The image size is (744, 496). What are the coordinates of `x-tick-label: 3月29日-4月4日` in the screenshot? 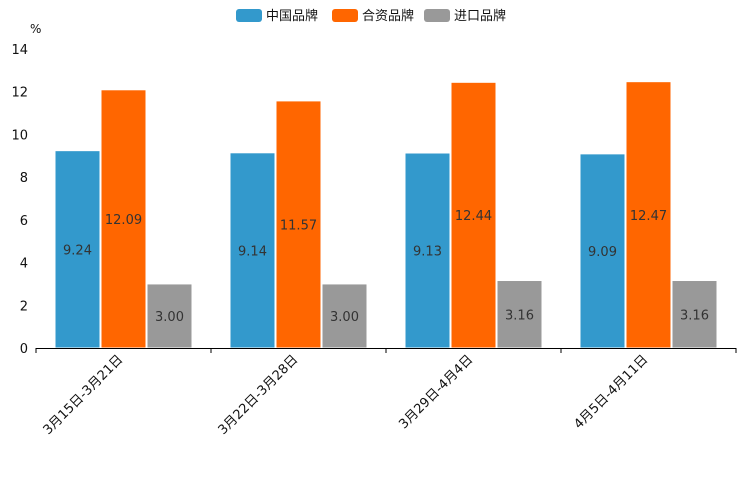 It's located at (436, 392).